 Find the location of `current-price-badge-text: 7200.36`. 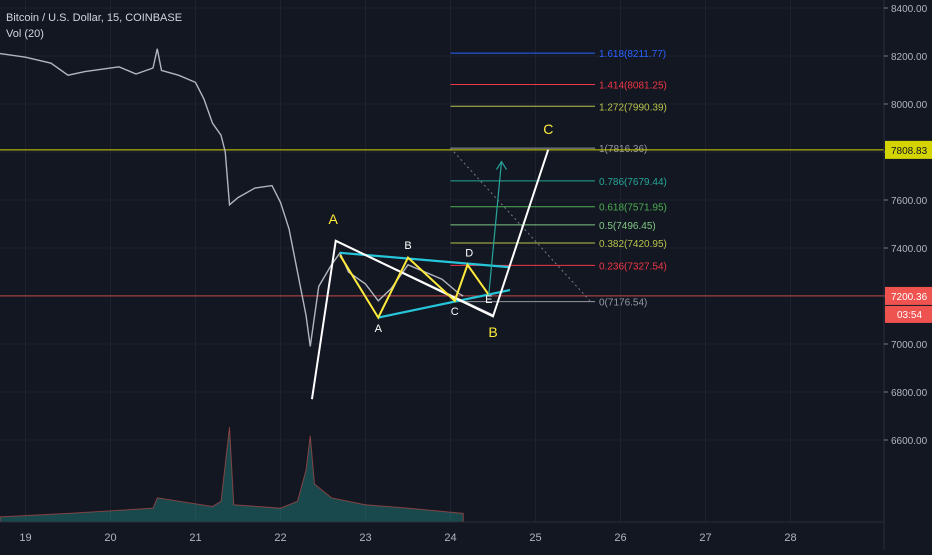

current-price-badge-text: 7200.36 is located at coordinates (909, 297).